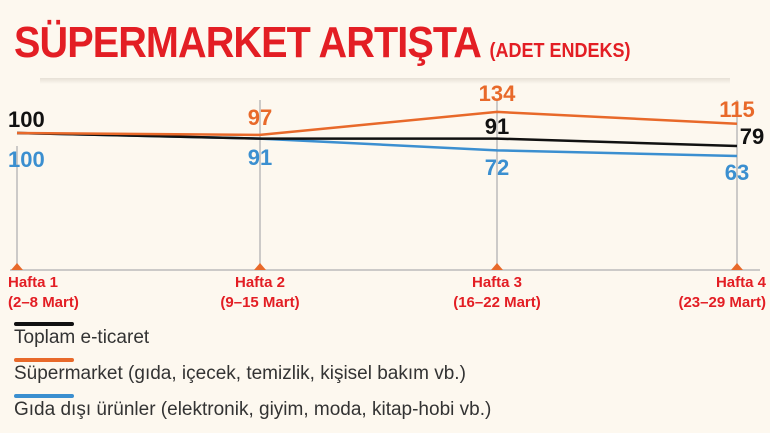 The height and width of the screenshot is (433, 770). Describe the element at coordinates (260, 282) in the screenshot. I see `x-tick-label: Hafta 2` at that location.